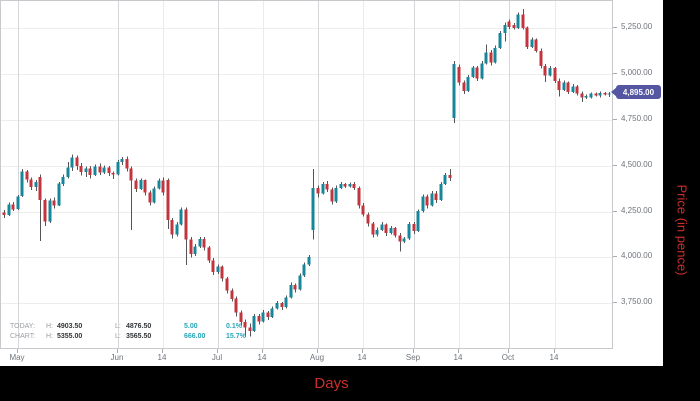 The image size is (700, 401). What do you see at coordinates (117, 357) in the screenshot?
I see `x-tick-label: Jun` at bounding box center [117, 357].